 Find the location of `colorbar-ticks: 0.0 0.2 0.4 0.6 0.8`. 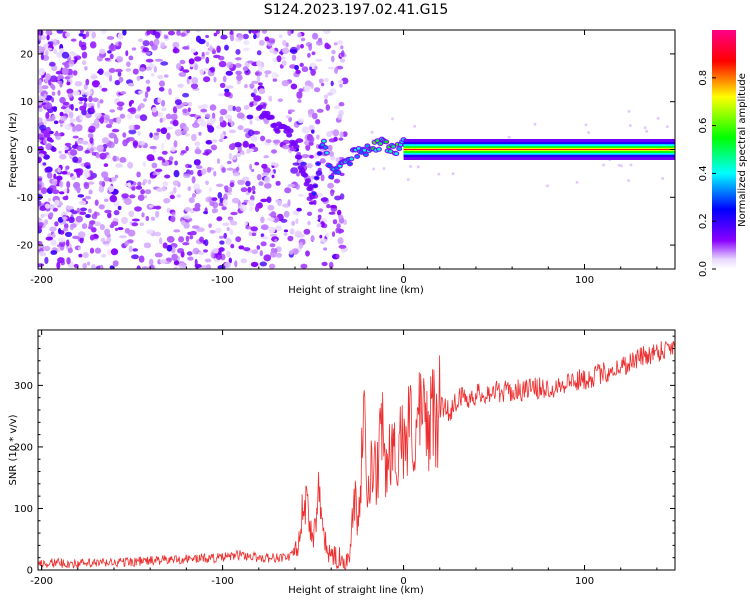

colorbar-ticks: 0.0 0.2 0.4 0.6 0.8 is located at coordinates (707, 173).